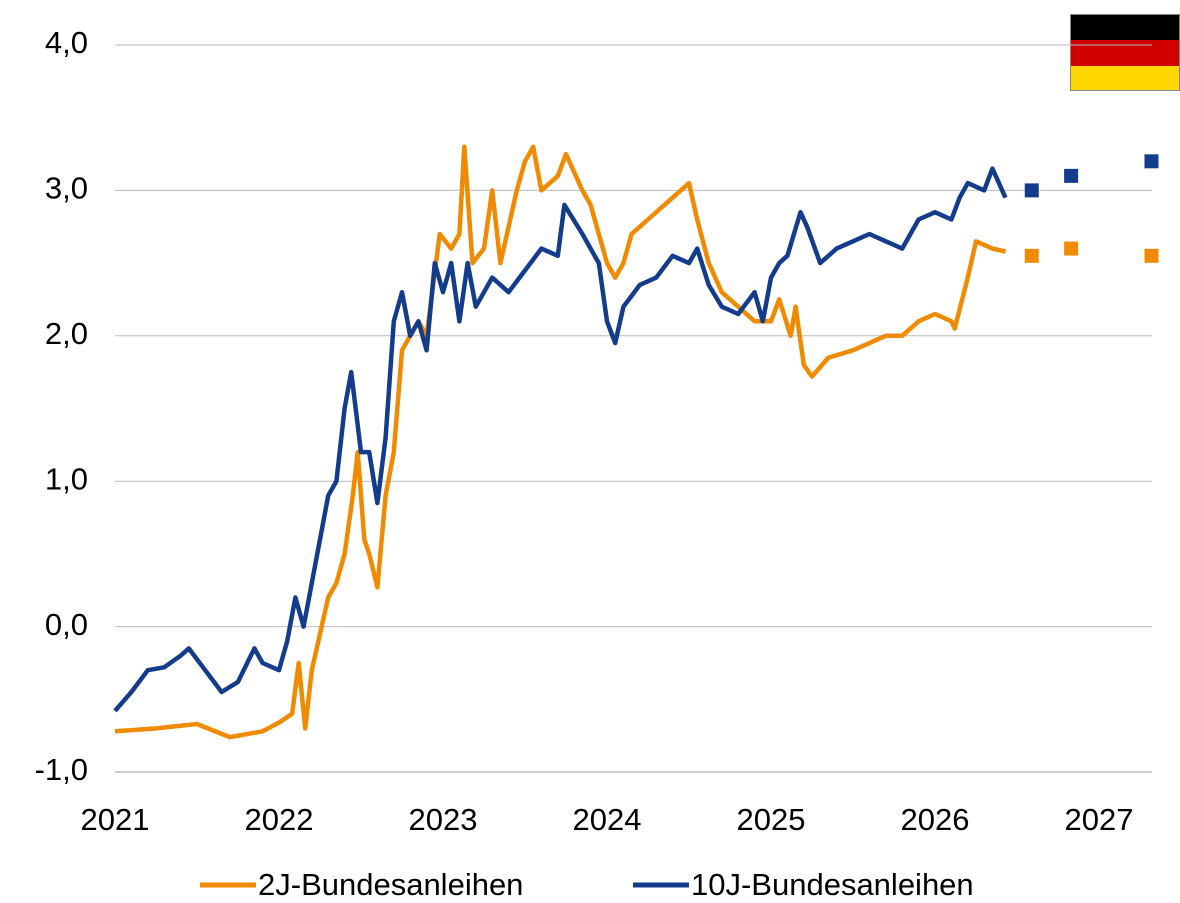 This screenshot has height=903, width=1180. I want to click on y-tick-label: 2,0, so click(66, 333).